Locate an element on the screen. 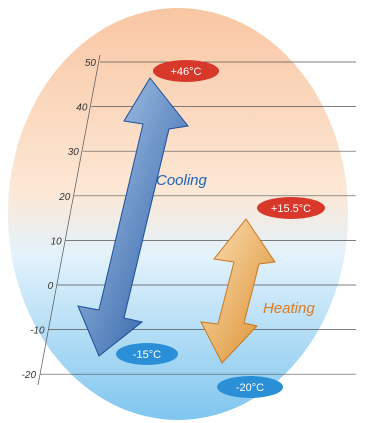 The image size is (369, 423). scale-tick-label: -20 is located at coordinates (29, 375).